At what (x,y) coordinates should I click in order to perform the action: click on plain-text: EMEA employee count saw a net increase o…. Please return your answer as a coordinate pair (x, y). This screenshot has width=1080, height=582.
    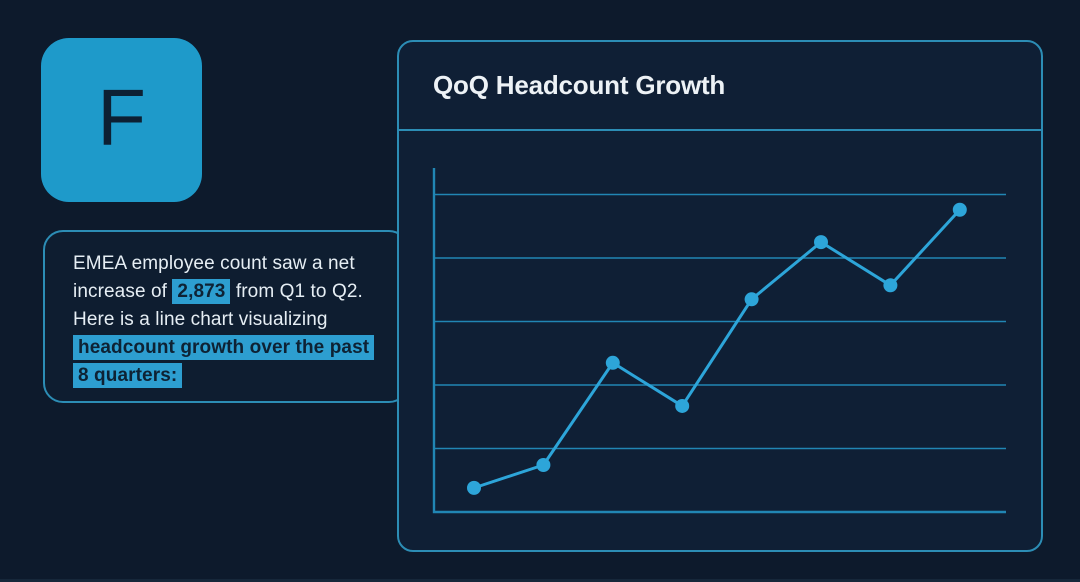
    Looking at the image, I should click on (214, 277).